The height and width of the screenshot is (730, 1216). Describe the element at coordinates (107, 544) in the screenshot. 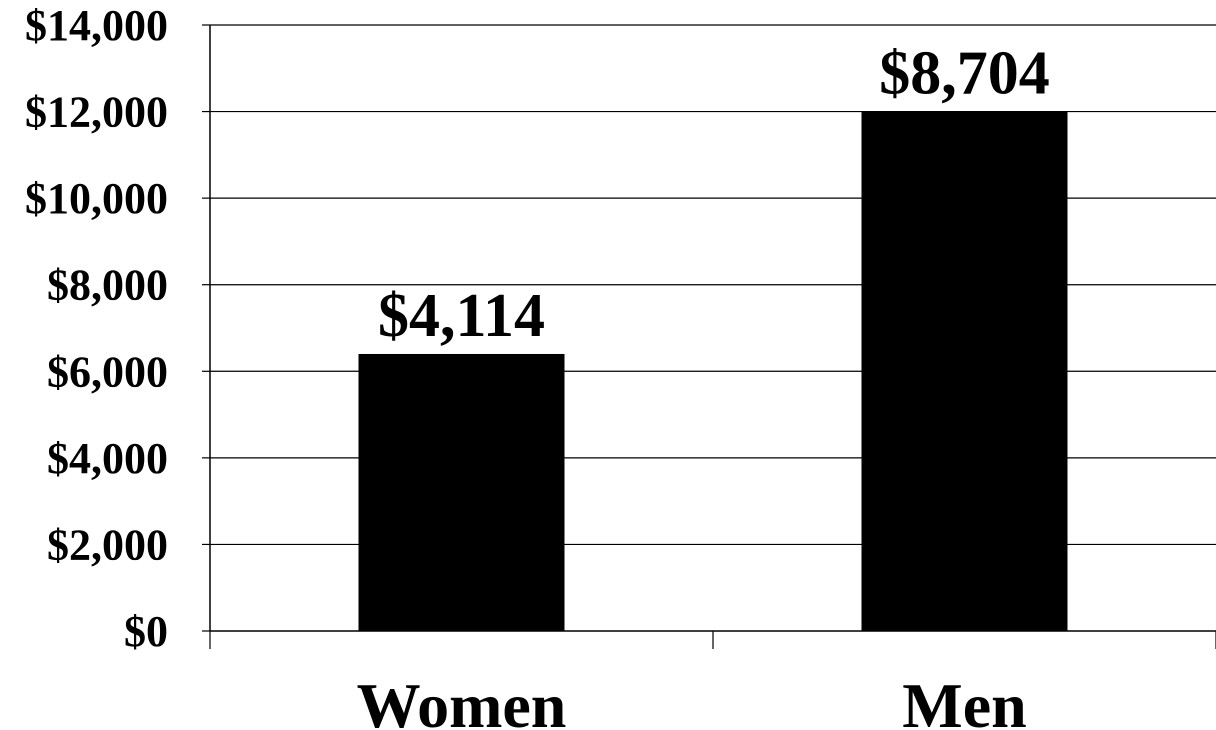

I see `y-tick-label: $2,000` at that location.